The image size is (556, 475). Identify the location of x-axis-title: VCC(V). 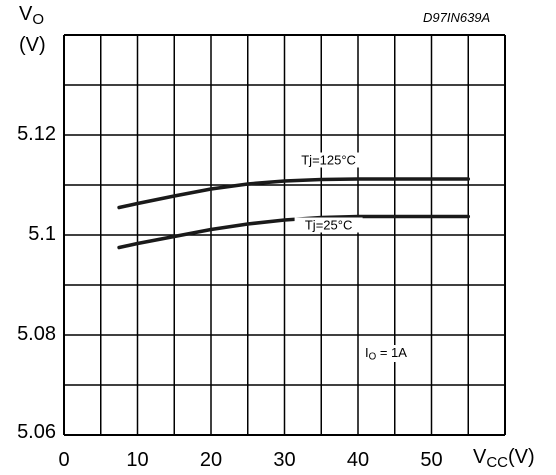
(504, 458).